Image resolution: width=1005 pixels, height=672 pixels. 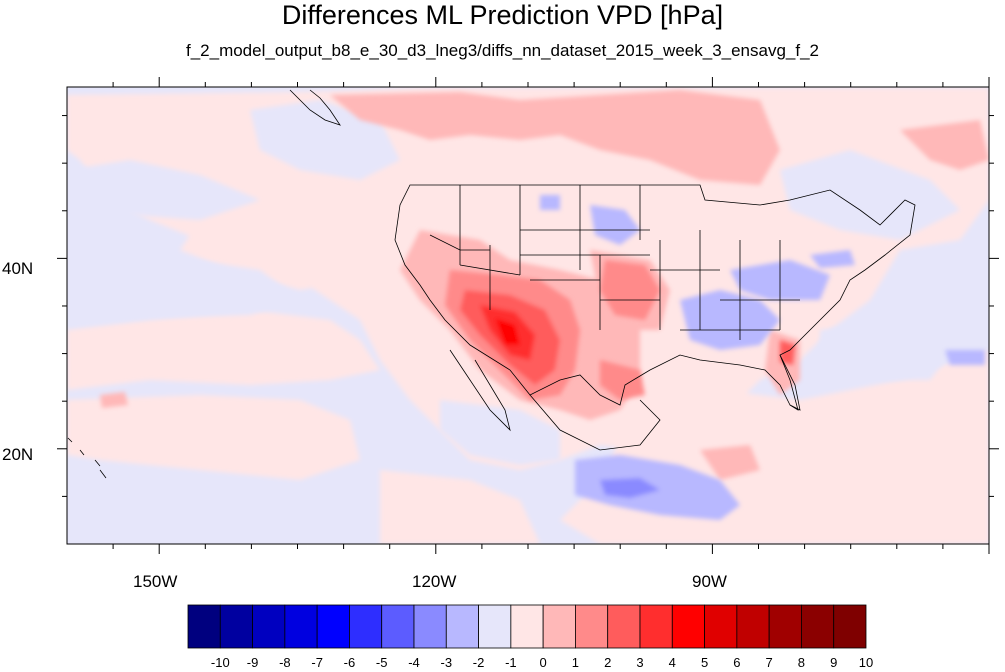 I want to click on x-tick-label-120w: 120W, so click(x=434, y=581).